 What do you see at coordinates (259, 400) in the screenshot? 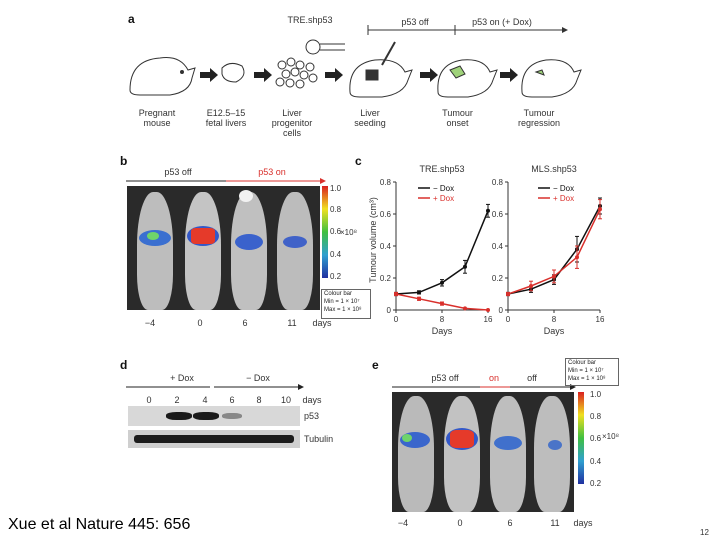
I see `d-day-5: 8` at bounding box center [259, 400].